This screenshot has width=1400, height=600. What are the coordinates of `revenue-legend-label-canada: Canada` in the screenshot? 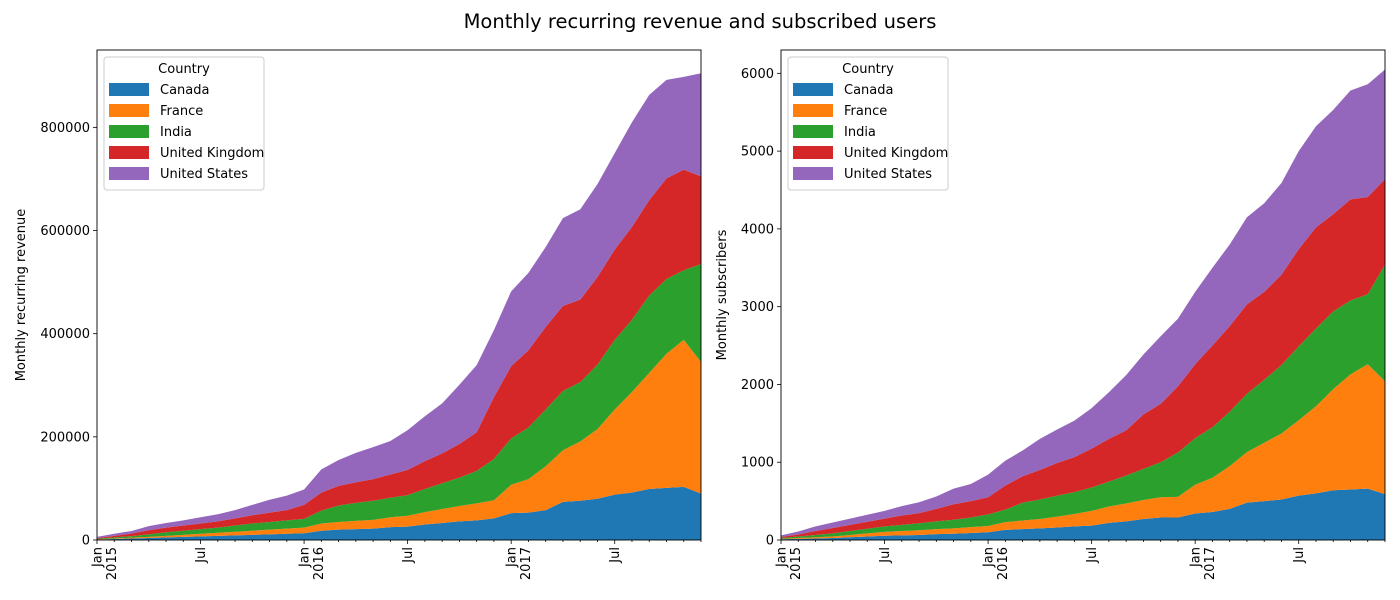 It's located at (184, 90).